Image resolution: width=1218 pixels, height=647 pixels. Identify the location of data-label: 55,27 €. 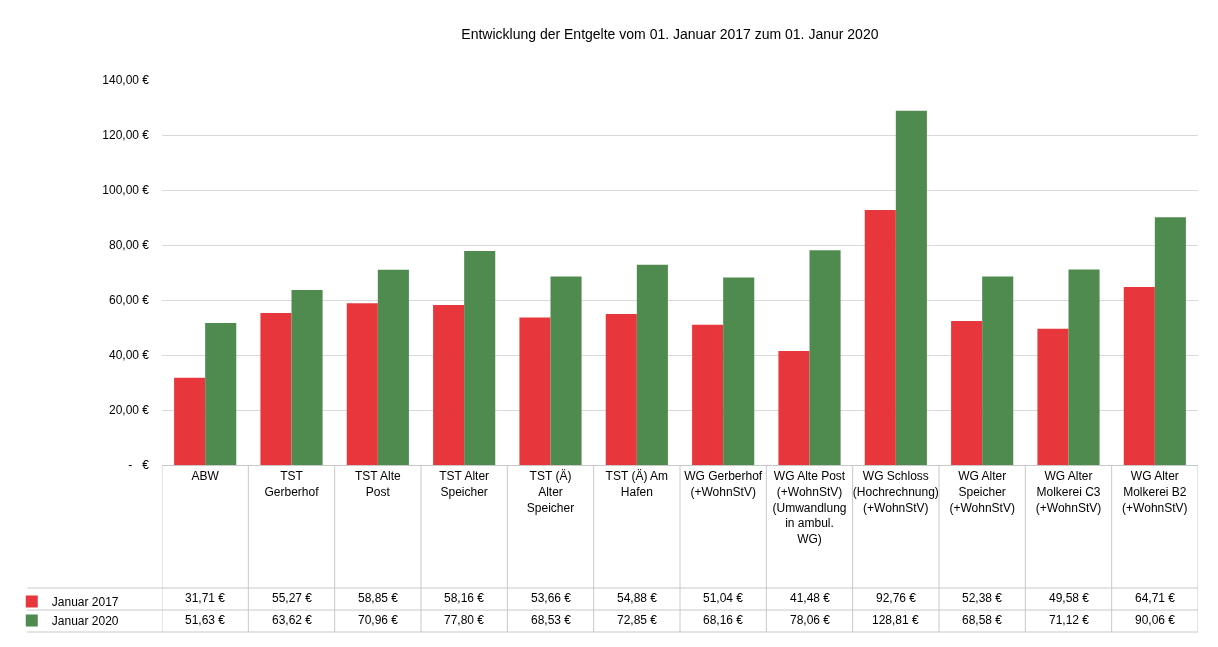
(292, 598).